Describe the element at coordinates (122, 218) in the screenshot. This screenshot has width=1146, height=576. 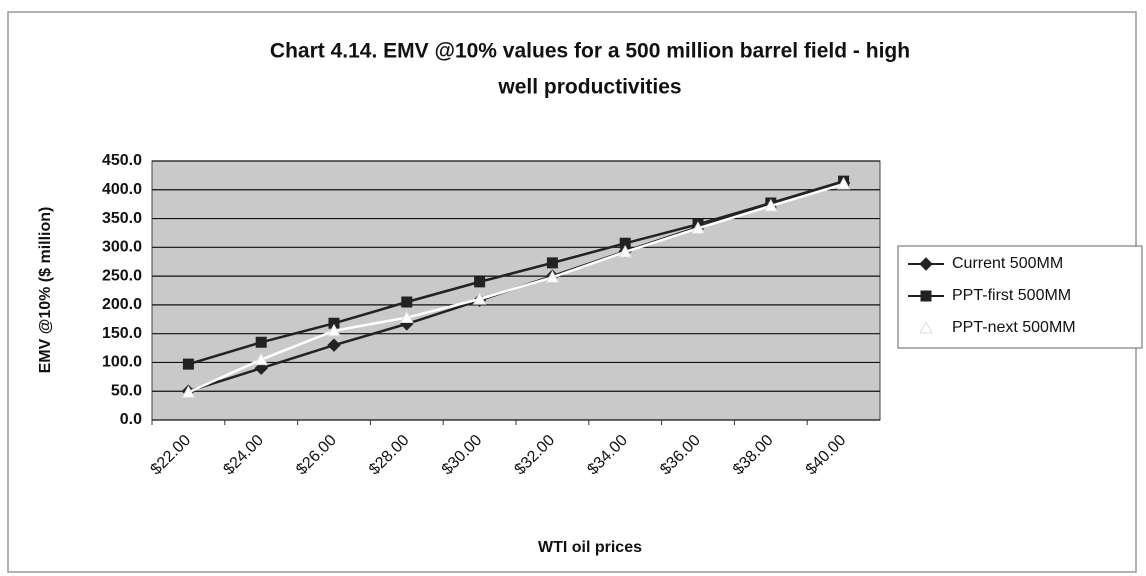
I see `y-tick-label: 350.0` at that location.